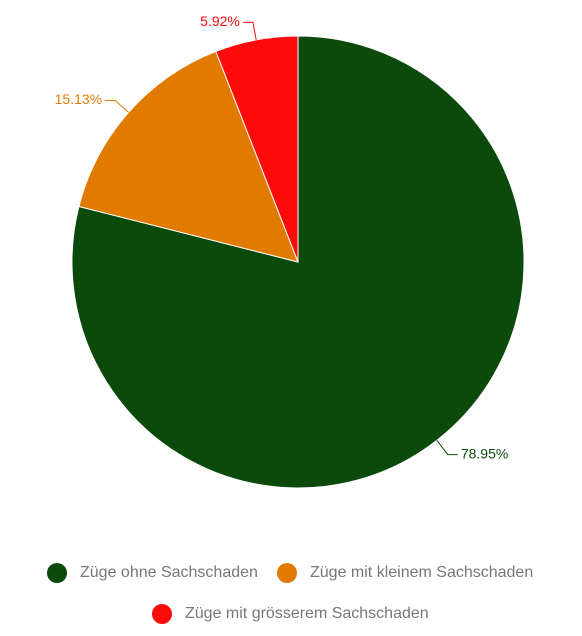  Describe the element at coordinates (421, 572) in the screenshot. I see `legend-label: Züge mit kleinem Sachschaden` at that location.